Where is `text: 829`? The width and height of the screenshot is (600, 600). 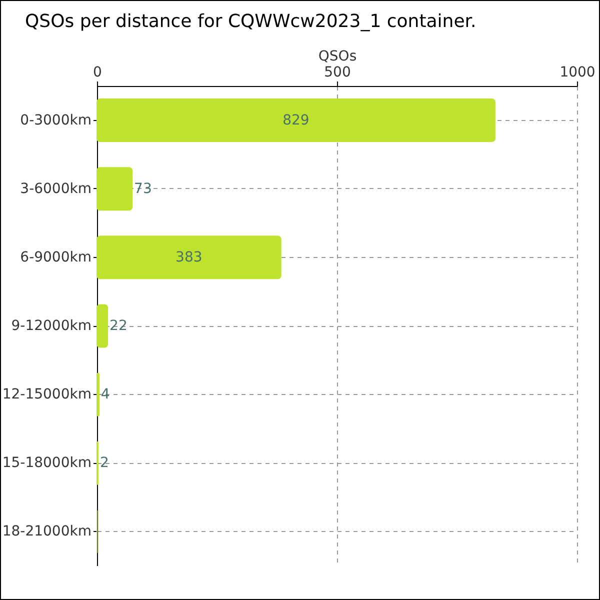 text: 829 is located at coordinates (296, 120).